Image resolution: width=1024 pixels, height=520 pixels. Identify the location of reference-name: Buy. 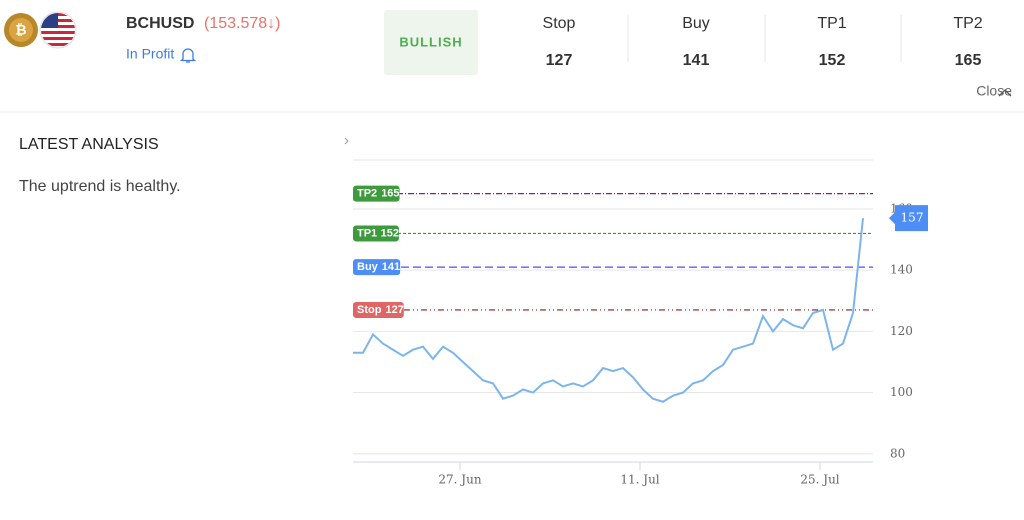
(368, 267).